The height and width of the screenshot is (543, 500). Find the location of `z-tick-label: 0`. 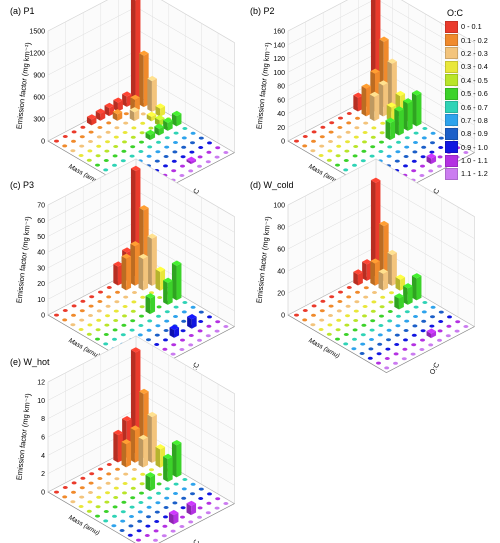

z-tick-label: 0 is located at coordinates (283, 316).